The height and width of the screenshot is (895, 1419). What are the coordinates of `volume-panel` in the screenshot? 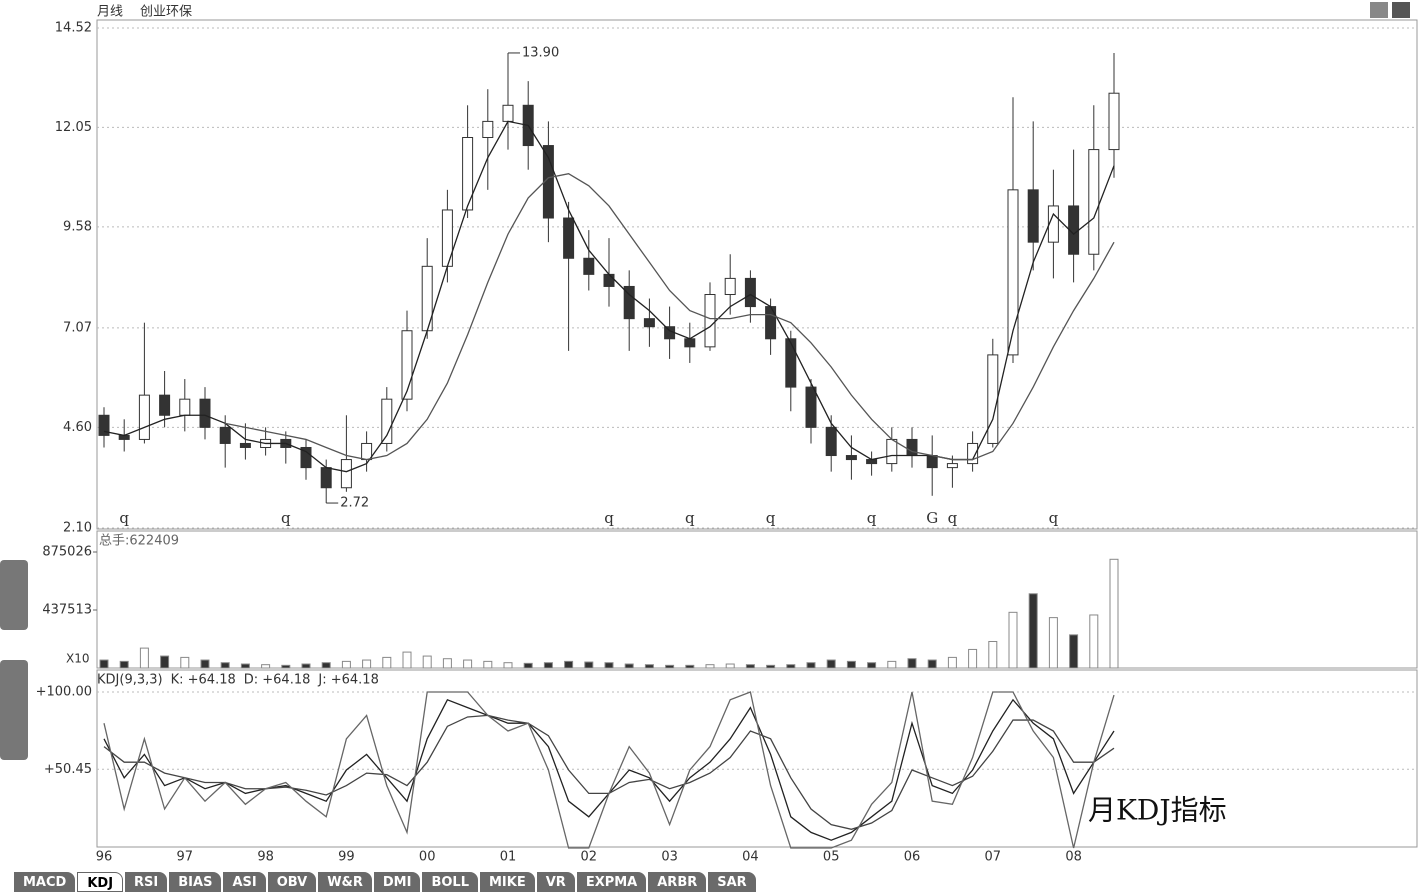 It's located at (757, 599).